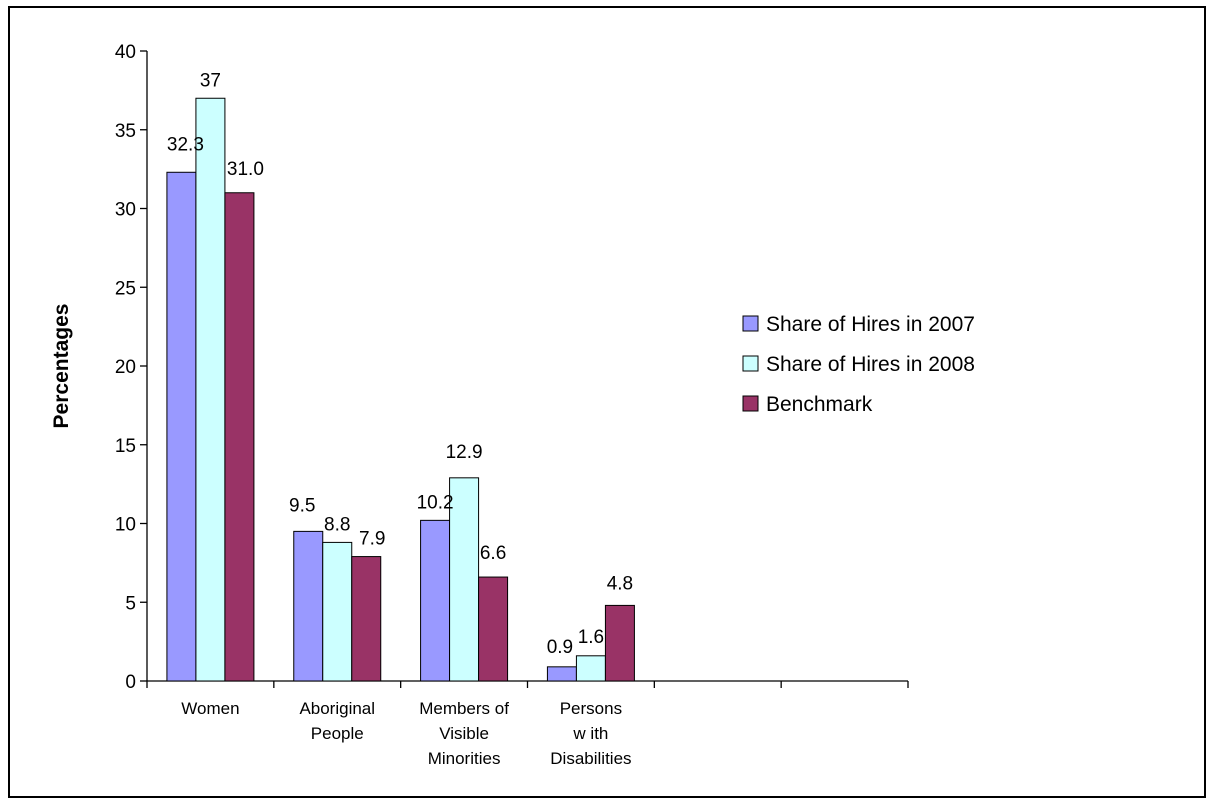 The image size is (1217, 808). Describe the element at coordinates (302, 505) in the screenshot. I see `data-label: 9.5` at that location.